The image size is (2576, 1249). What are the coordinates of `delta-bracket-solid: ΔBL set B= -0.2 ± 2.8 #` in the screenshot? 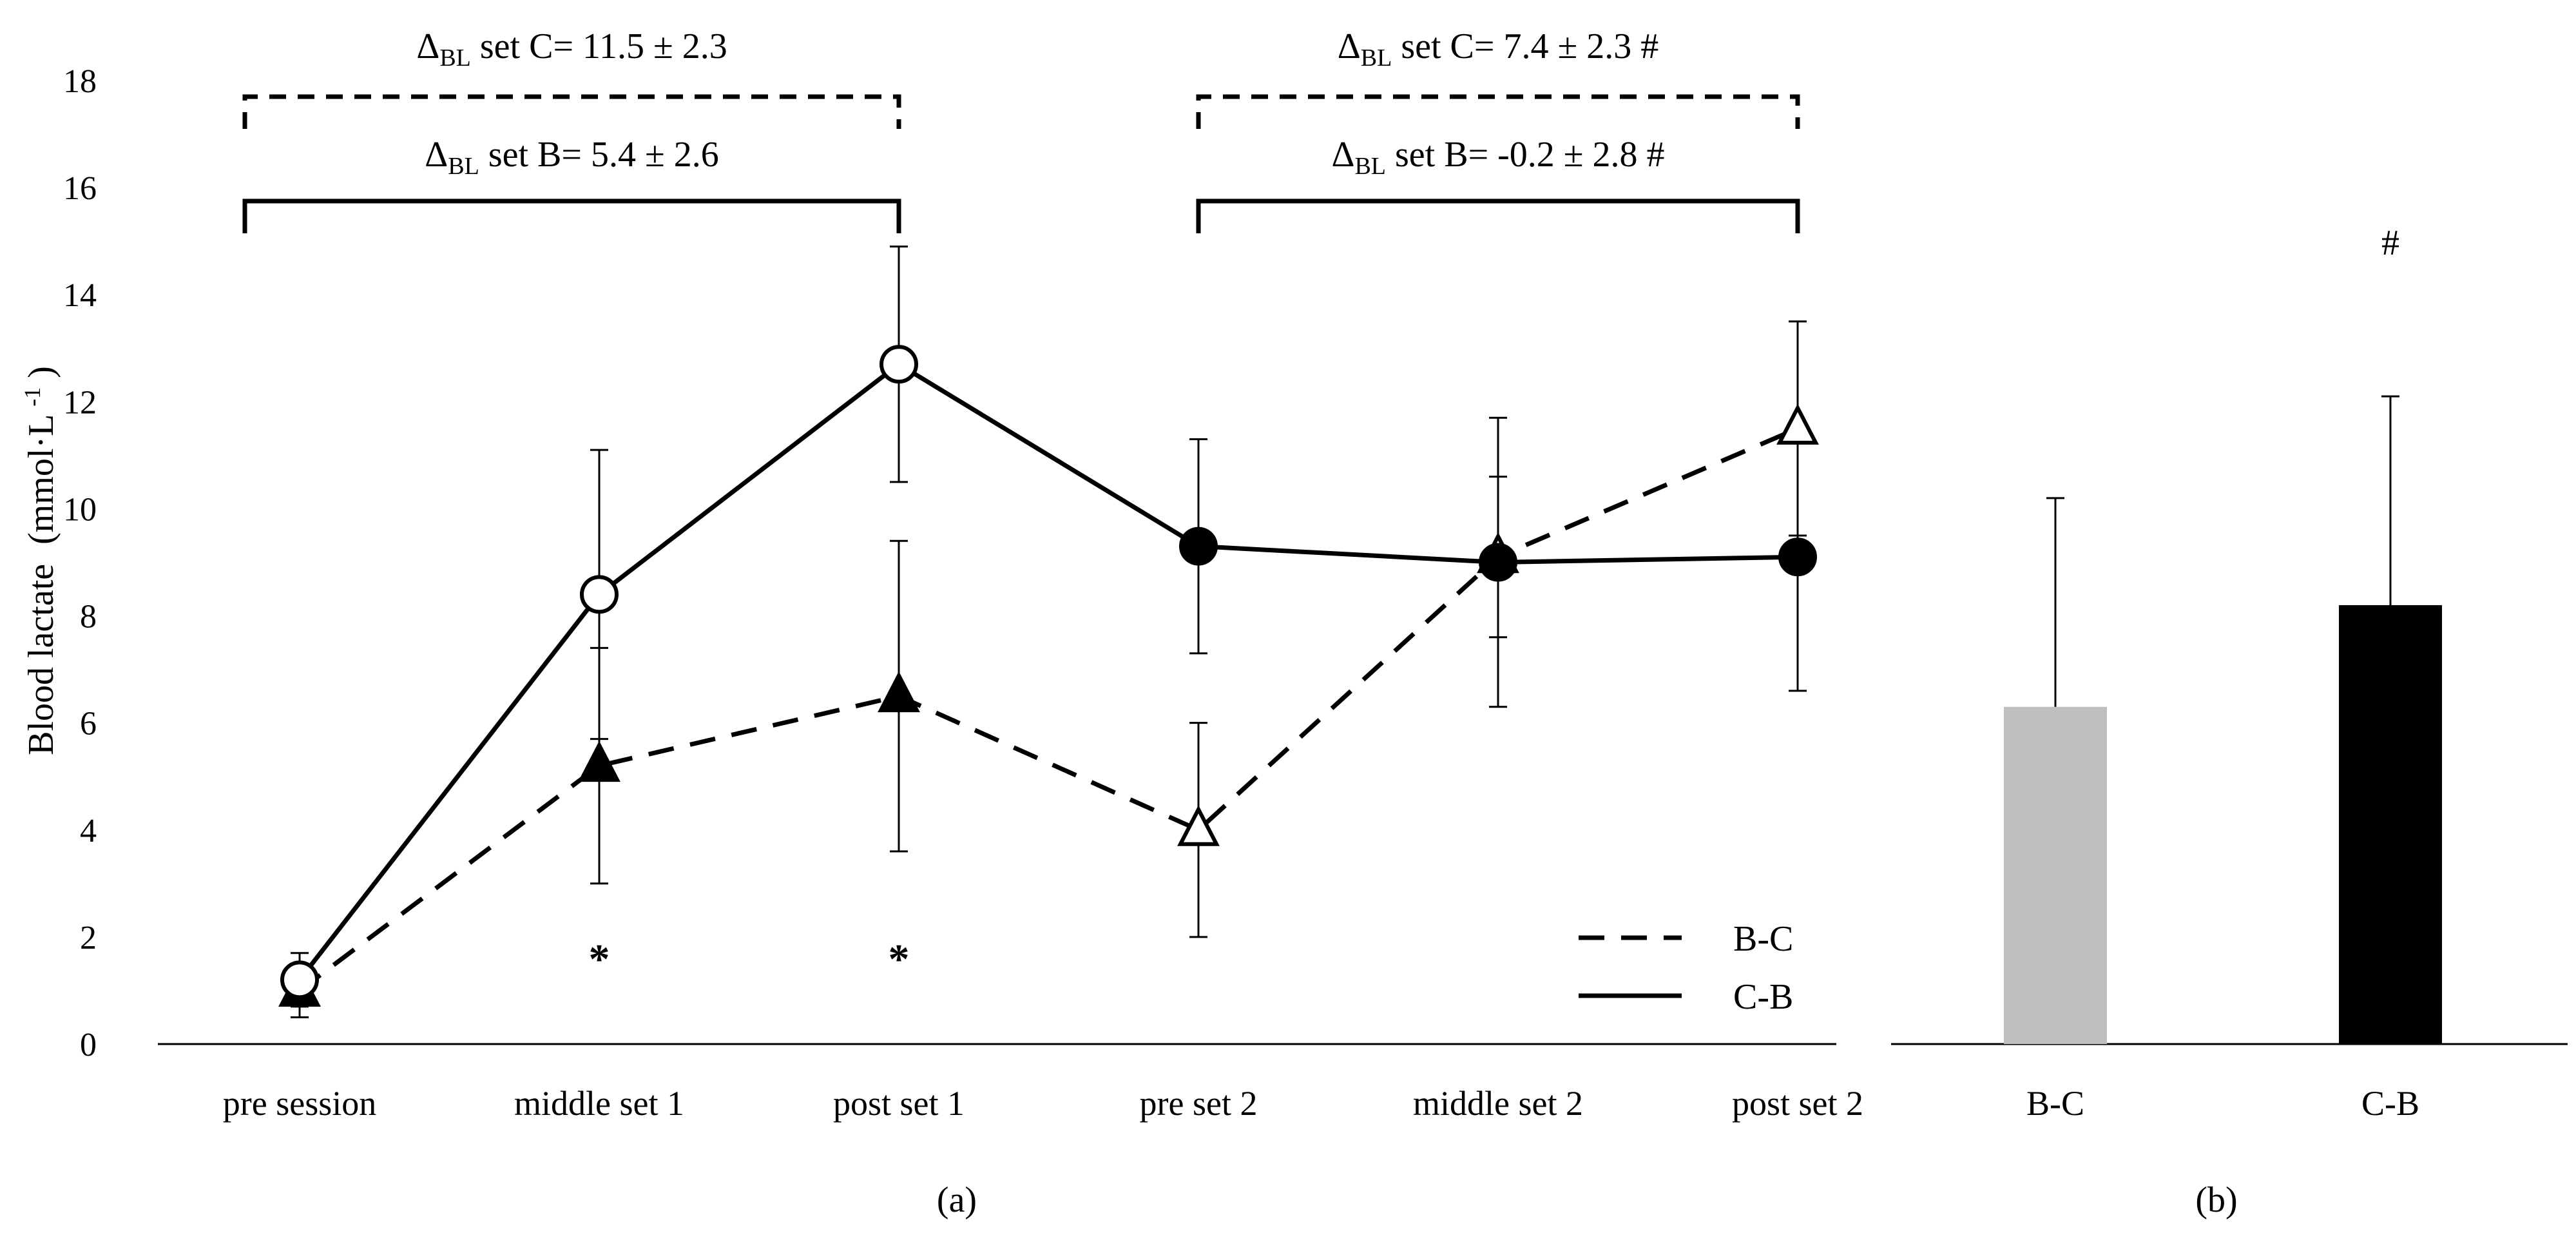 It's located at (1498, 184).